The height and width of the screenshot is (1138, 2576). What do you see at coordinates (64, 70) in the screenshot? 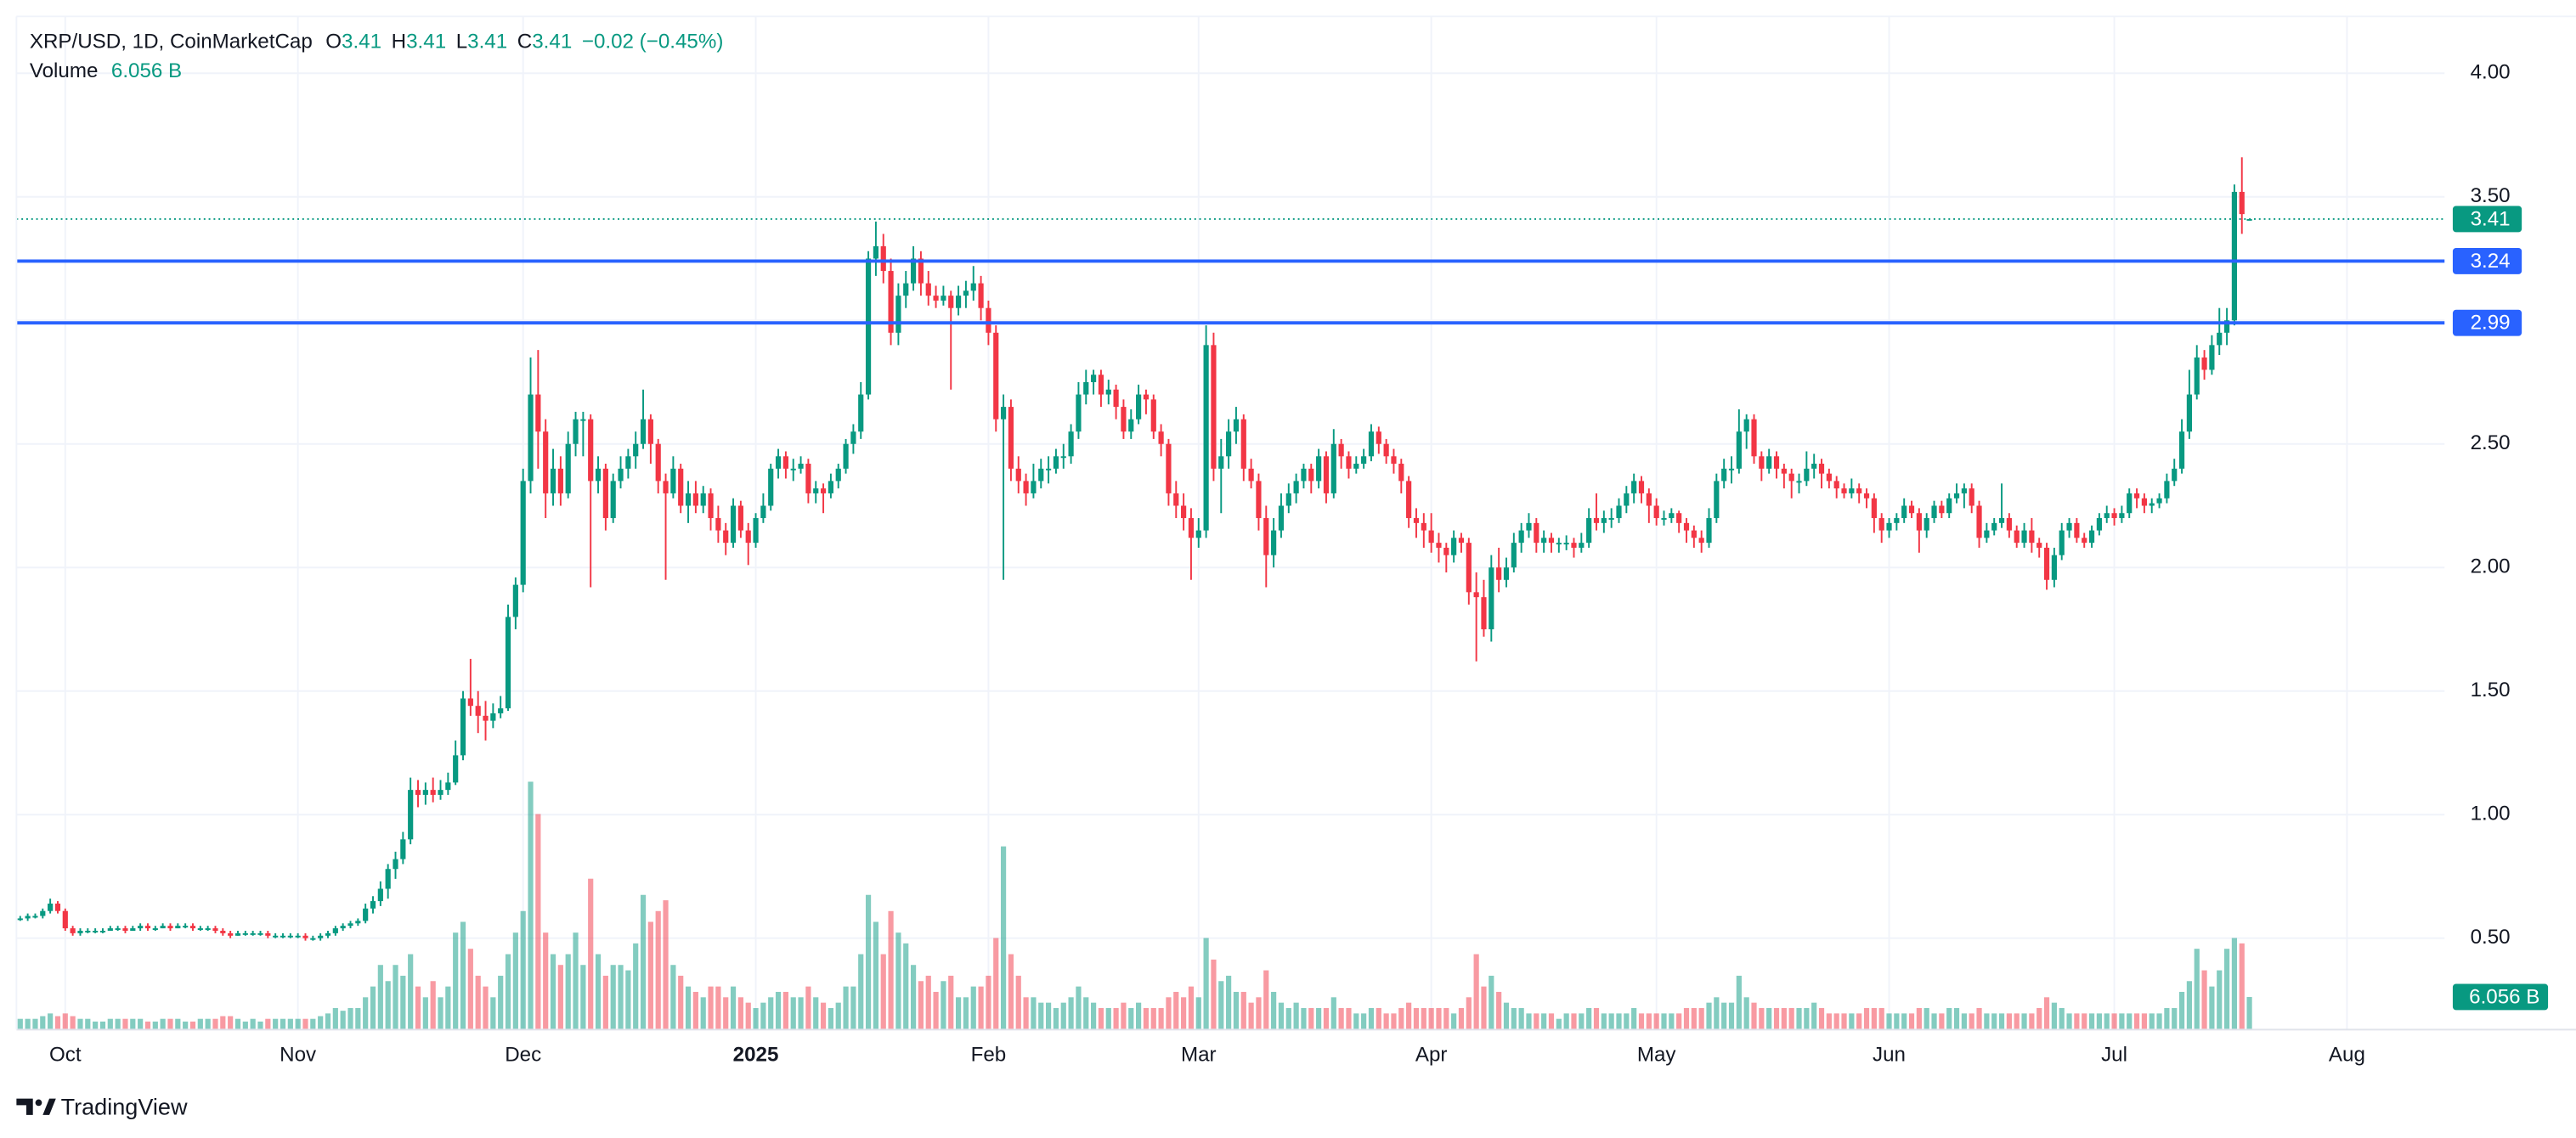
I see `volume-title: Volume` at bounding box center [64, 70].